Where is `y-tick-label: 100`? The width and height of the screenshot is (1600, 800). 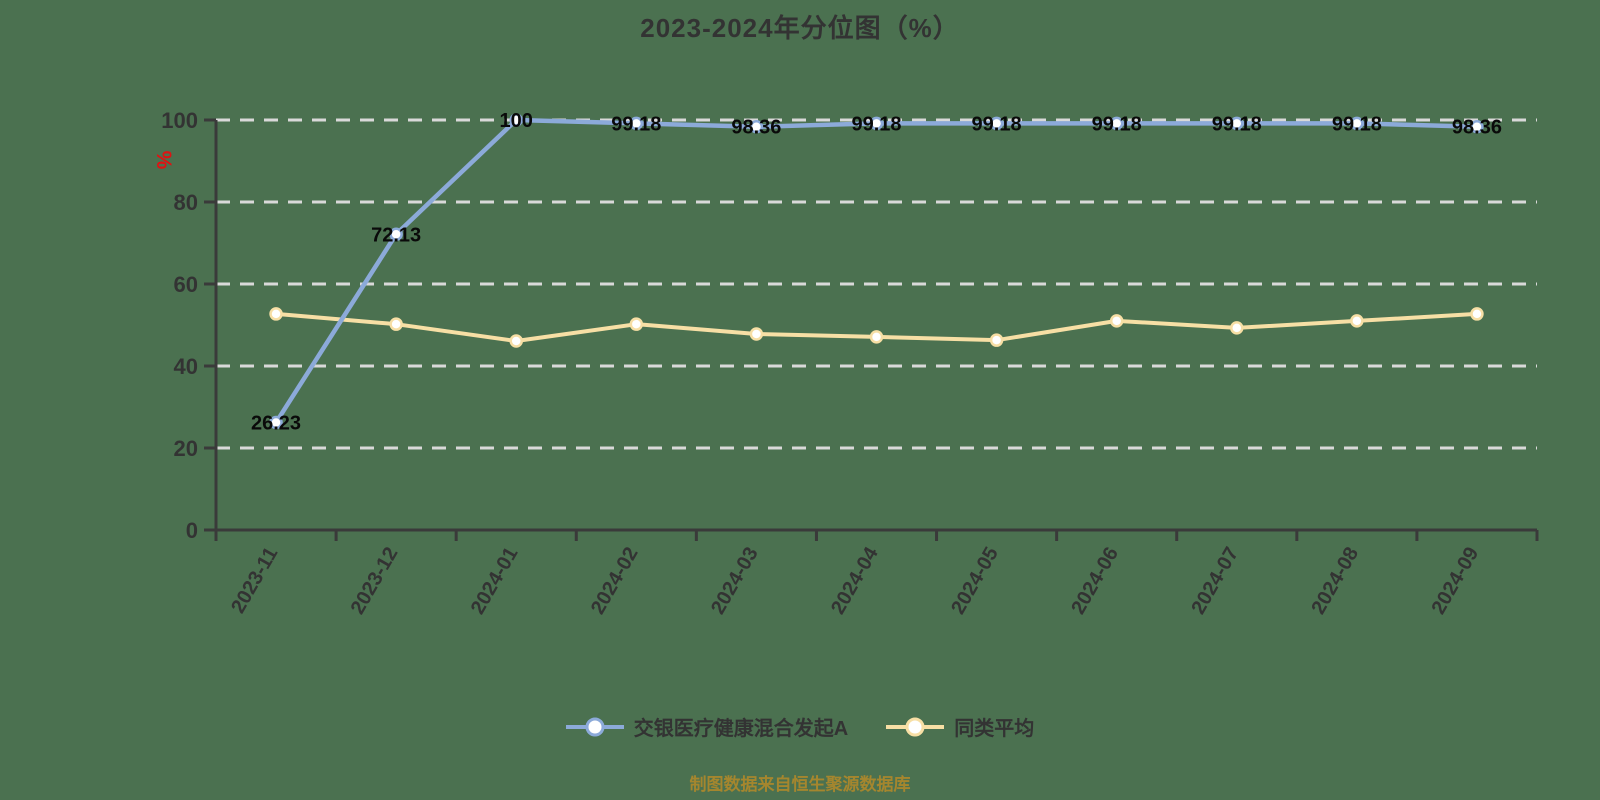 y-tick-label: 100 is located at coordinates (179, 120).